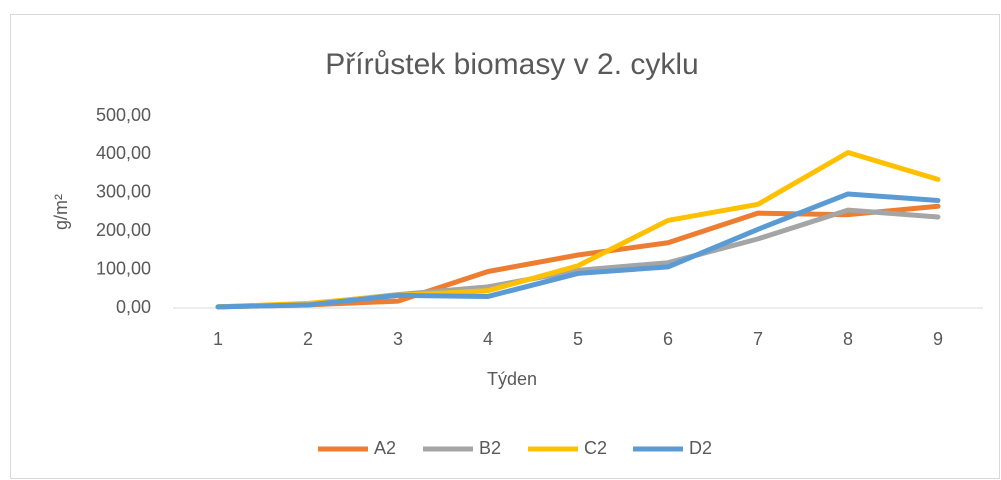 Image resolution: width=1001 pixels, height=480 pixels. What do you see at coordinates (61, 212) in the screenshot?
I see `y-axis-label: g/m²` at bounding box center [61, 212].